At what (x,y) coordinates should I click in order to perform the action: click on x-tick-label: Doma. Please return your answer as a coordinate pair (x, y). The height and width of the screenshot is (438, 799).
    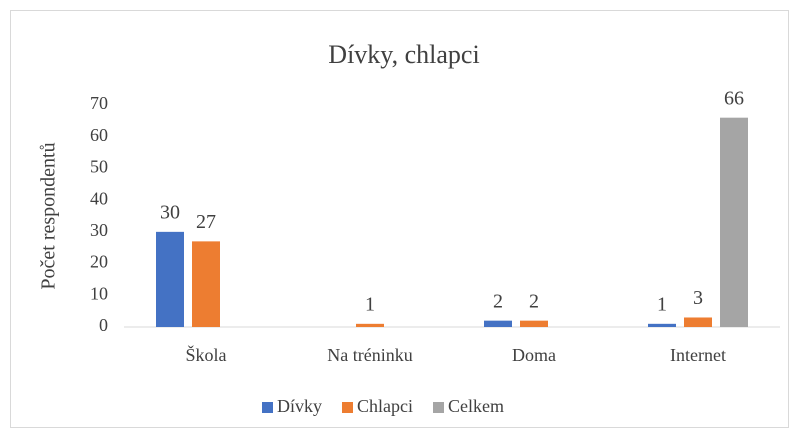
    Looking at the image, I should click on (534, 355).